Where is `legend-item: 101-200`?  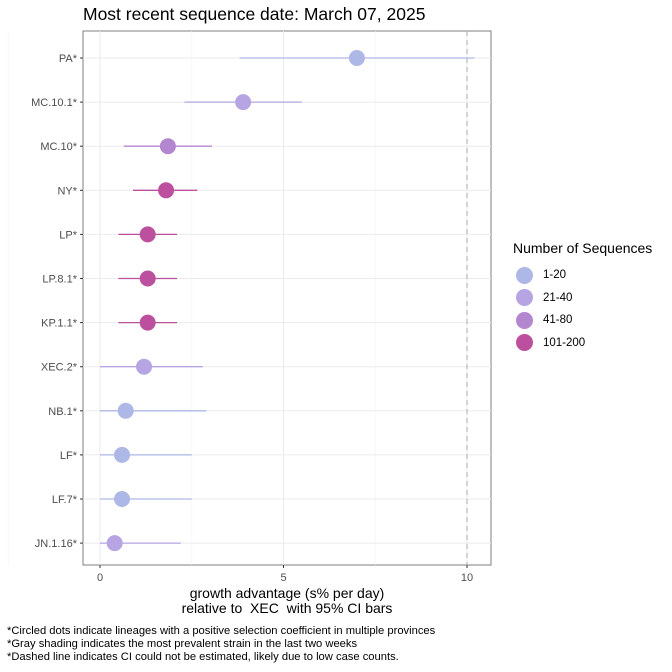 legend-item: 101-200 is located at coordinates (582, 343).